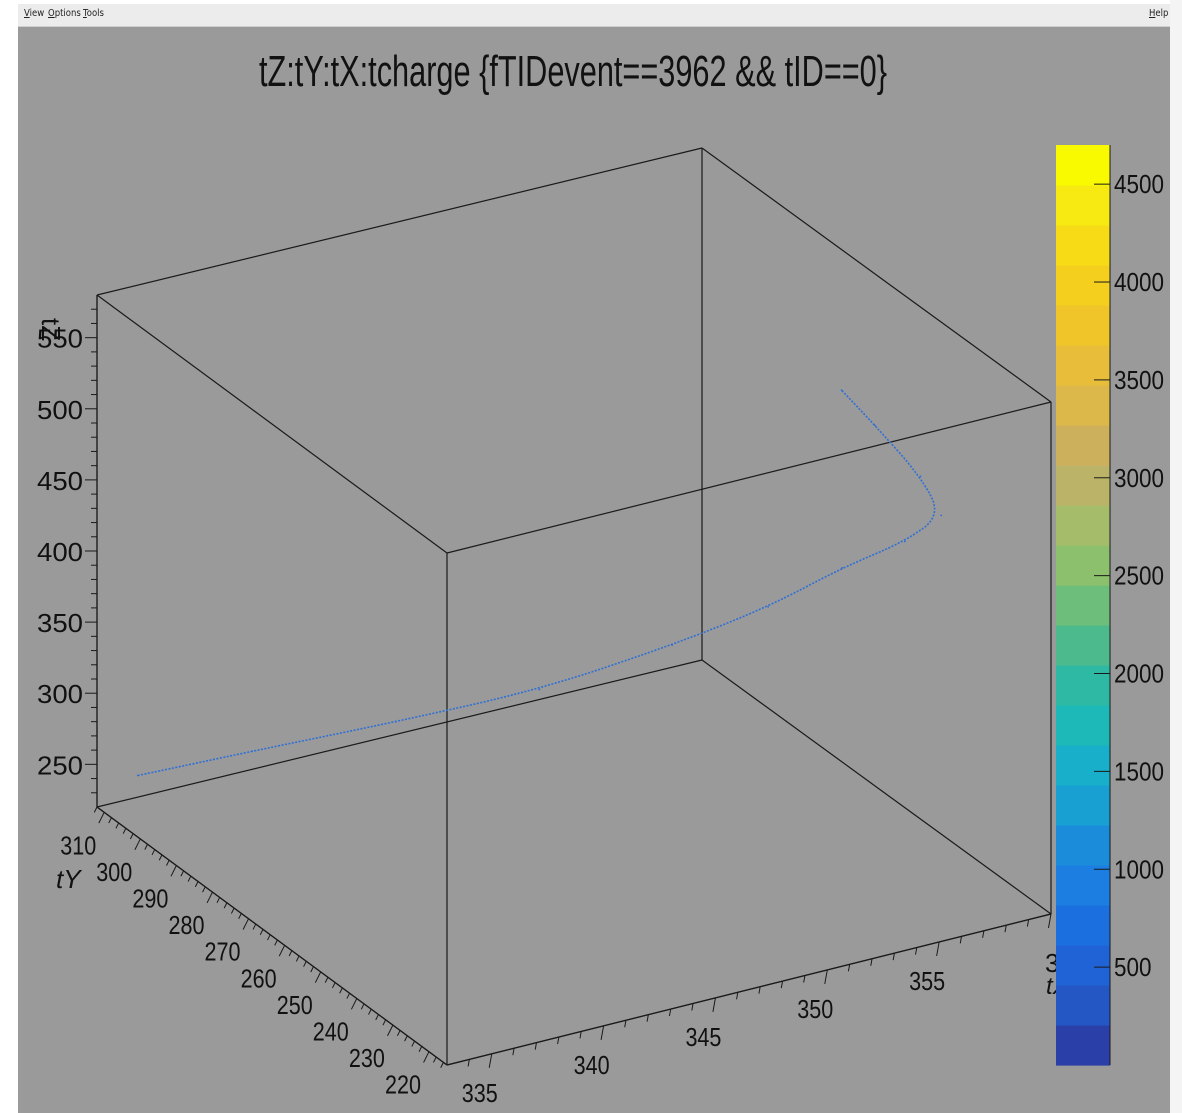  Describe the element at coordinates (1139, 380) in the screenshot. I see `palette-tick-label: 3500` at that location.